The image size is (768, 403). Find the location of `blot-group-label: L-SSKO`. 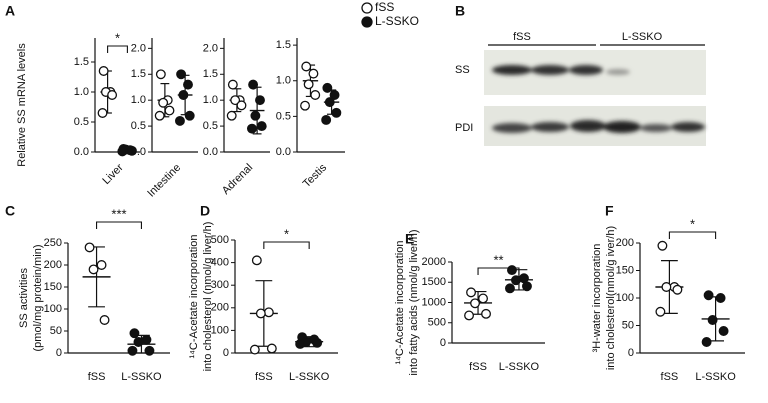

blot-group-label: L-SSKO is located at coordinates (642, 37).